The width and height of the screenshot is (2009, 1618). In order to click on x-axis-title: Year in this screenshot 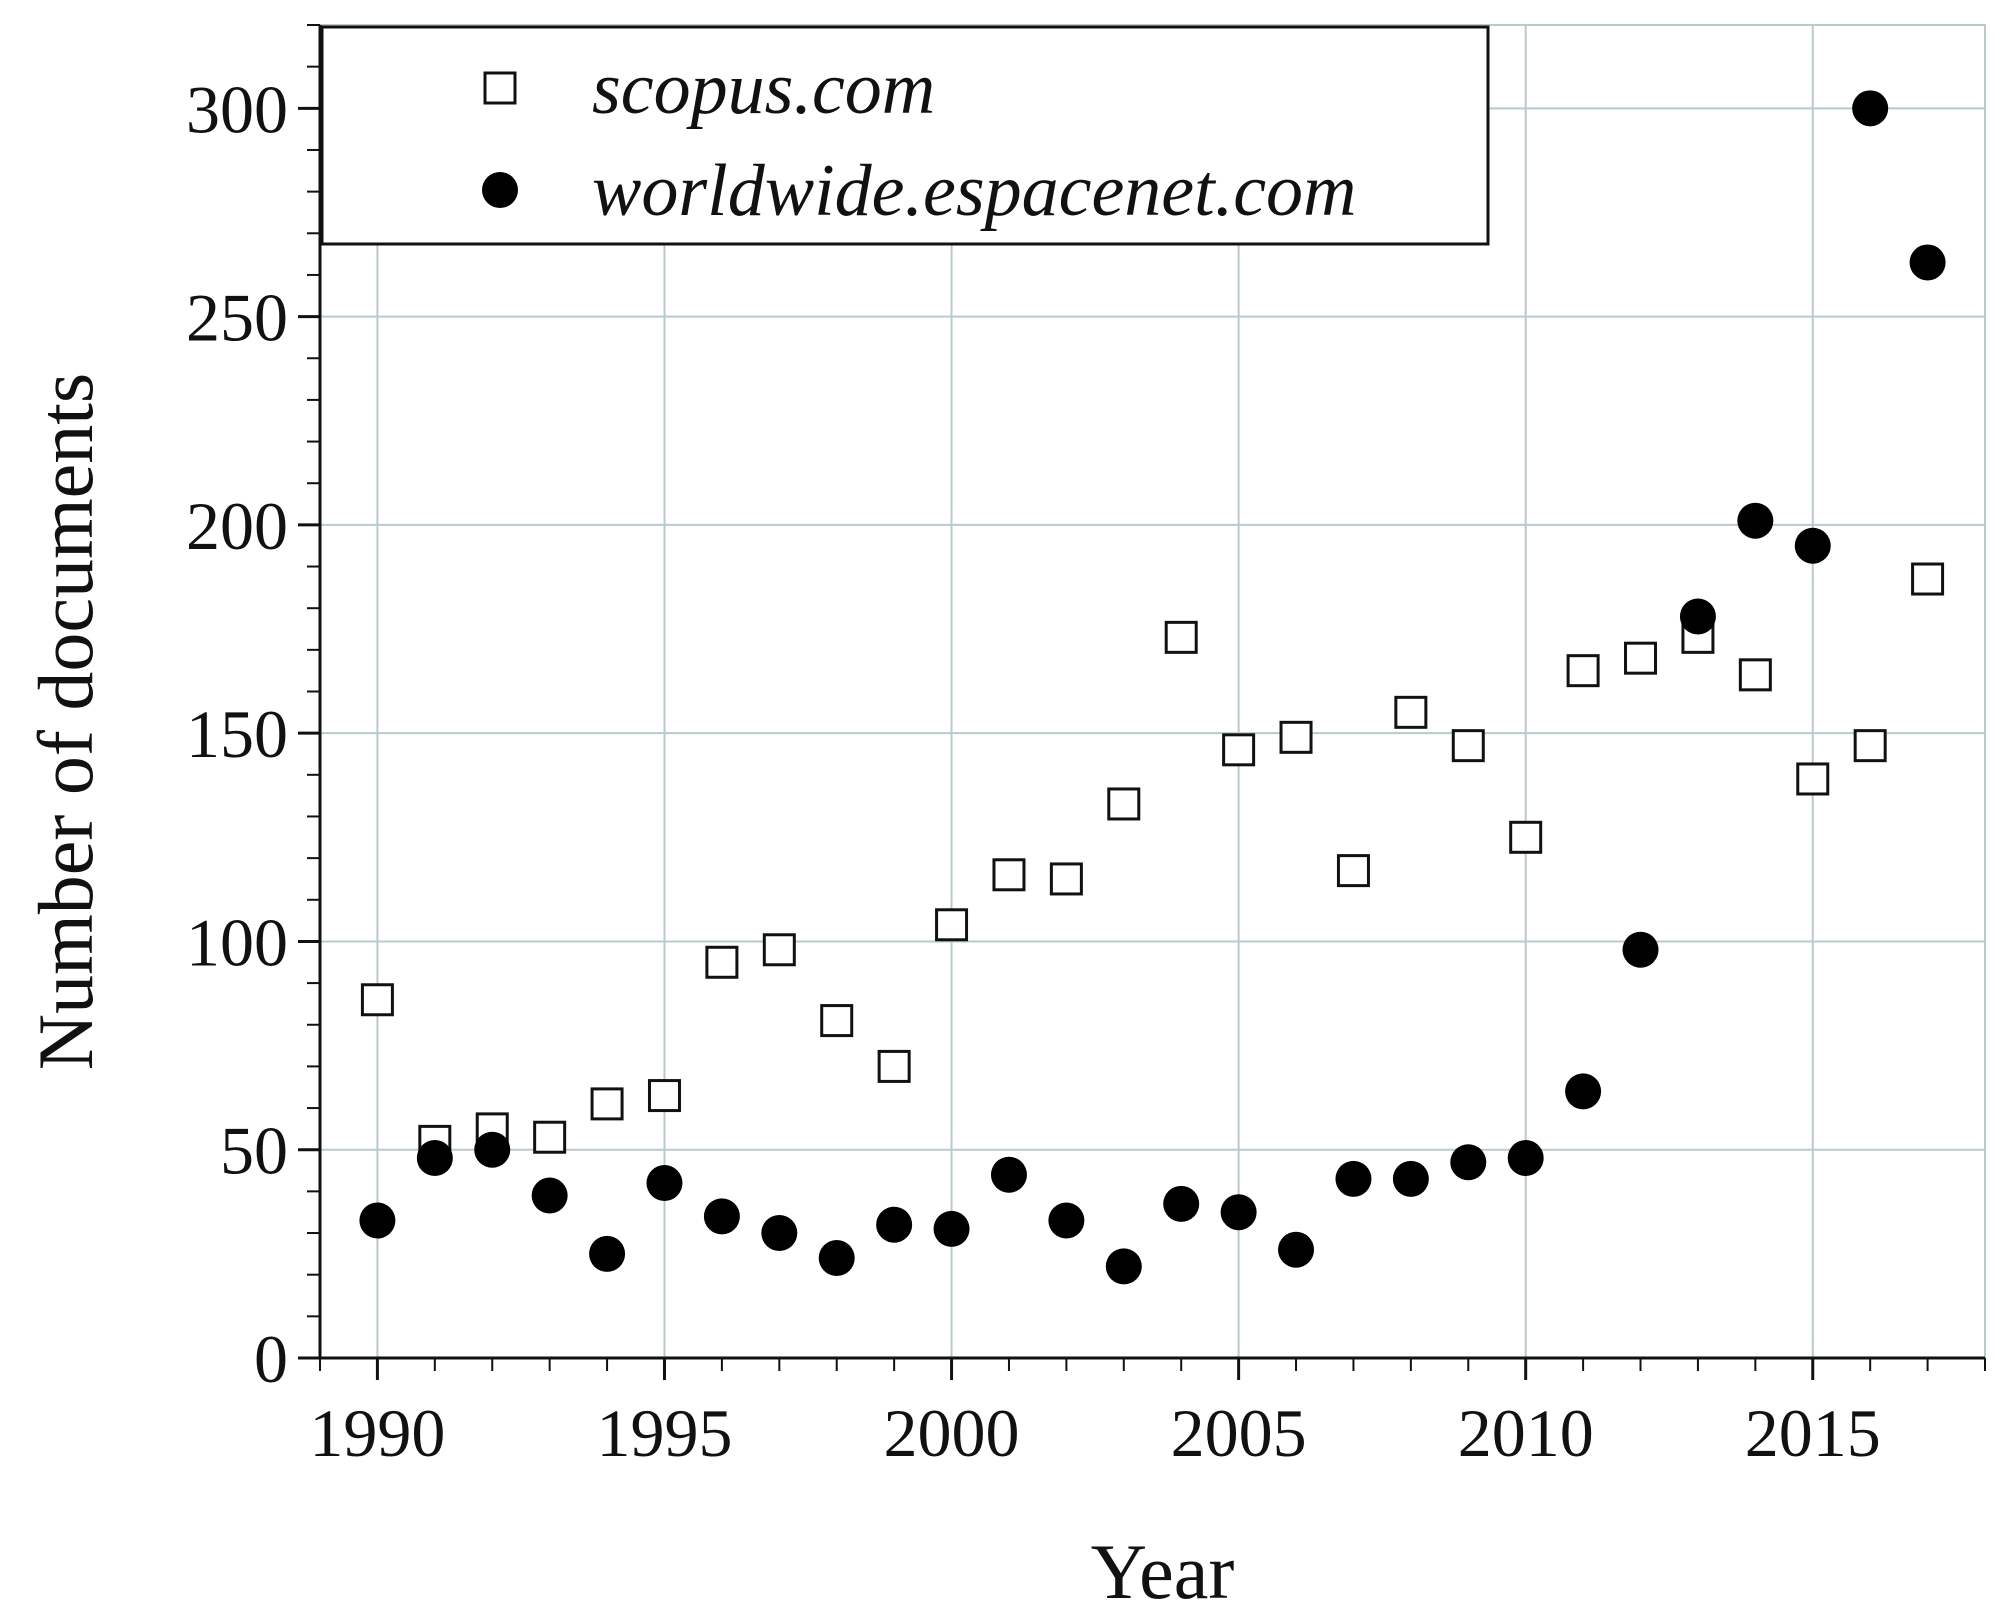, I will do `click(1163, 1571)`.